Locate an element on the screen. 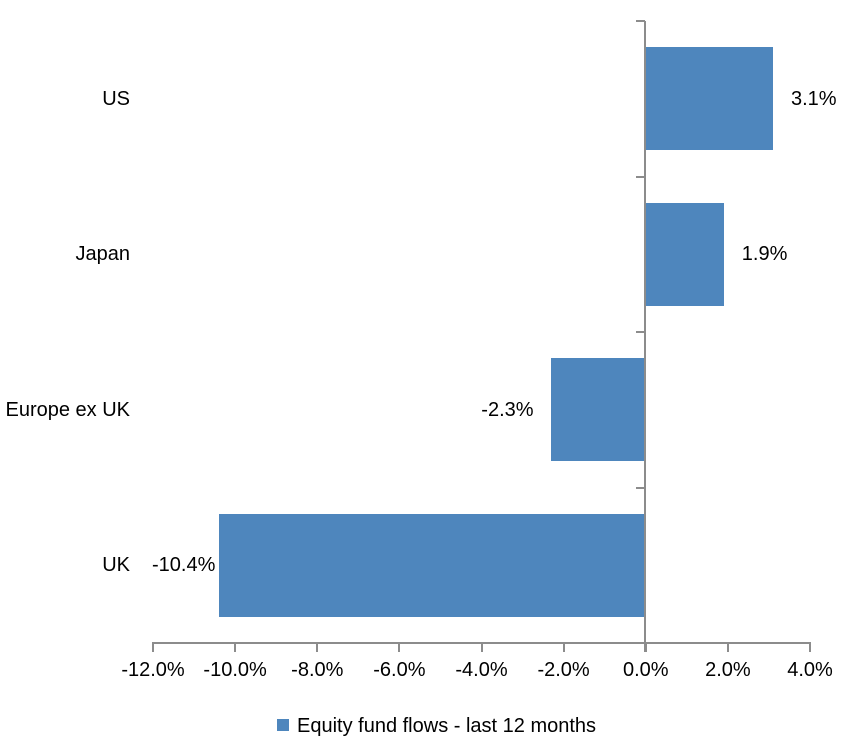 The width and height of the screenshot is (852, 747). x-axis-tick-label: -6.0% is located at coordinates (399, 670).